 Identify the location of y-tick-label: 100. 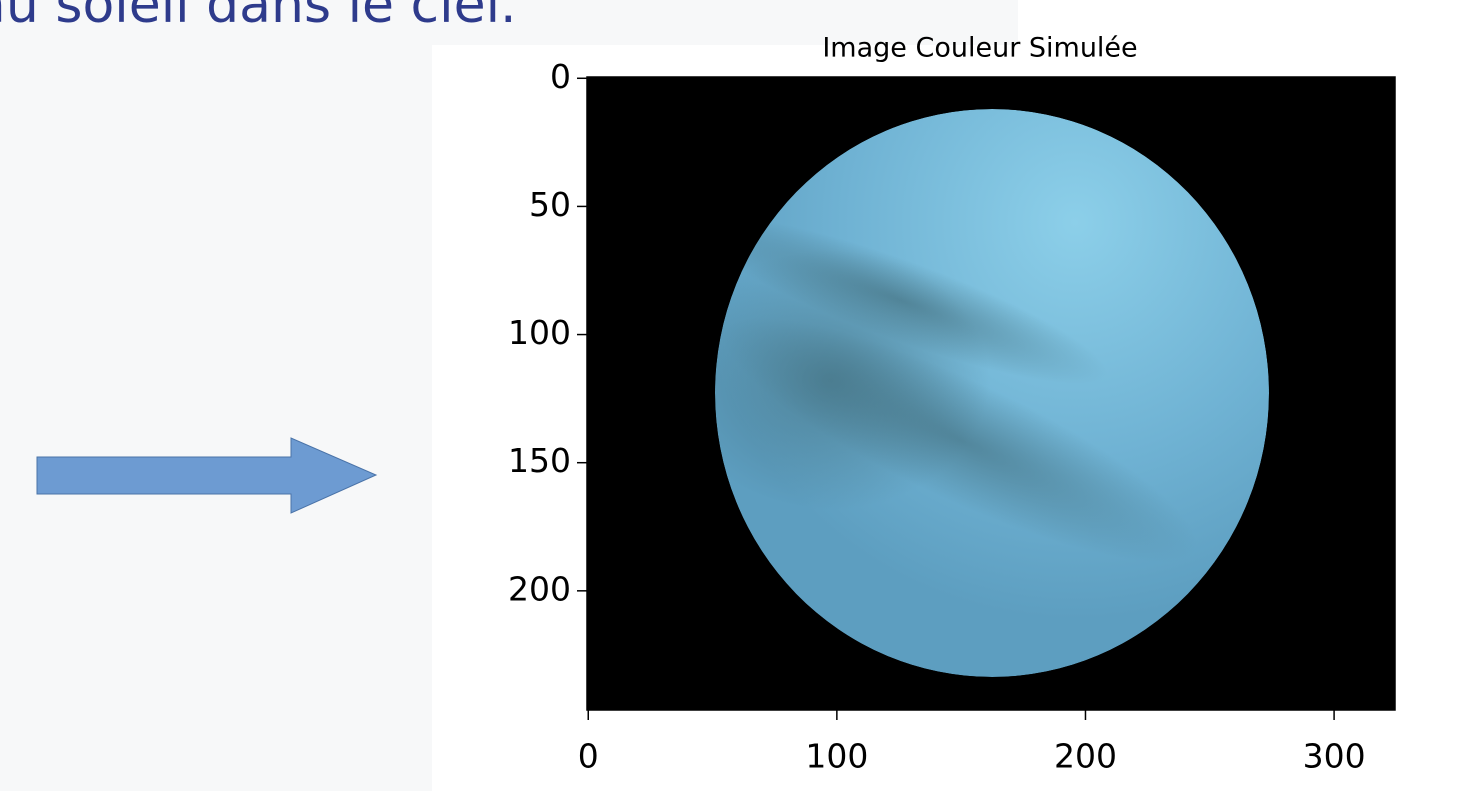
(539, 332).